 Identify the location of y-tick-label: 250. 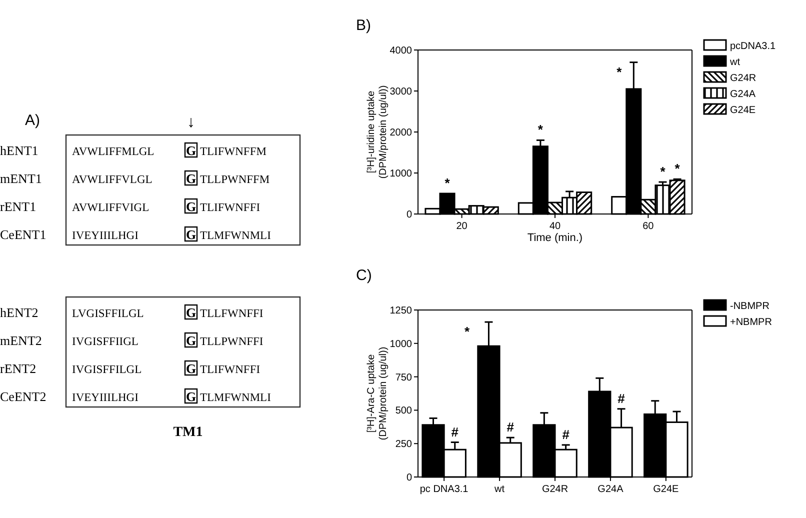
(403, 444).